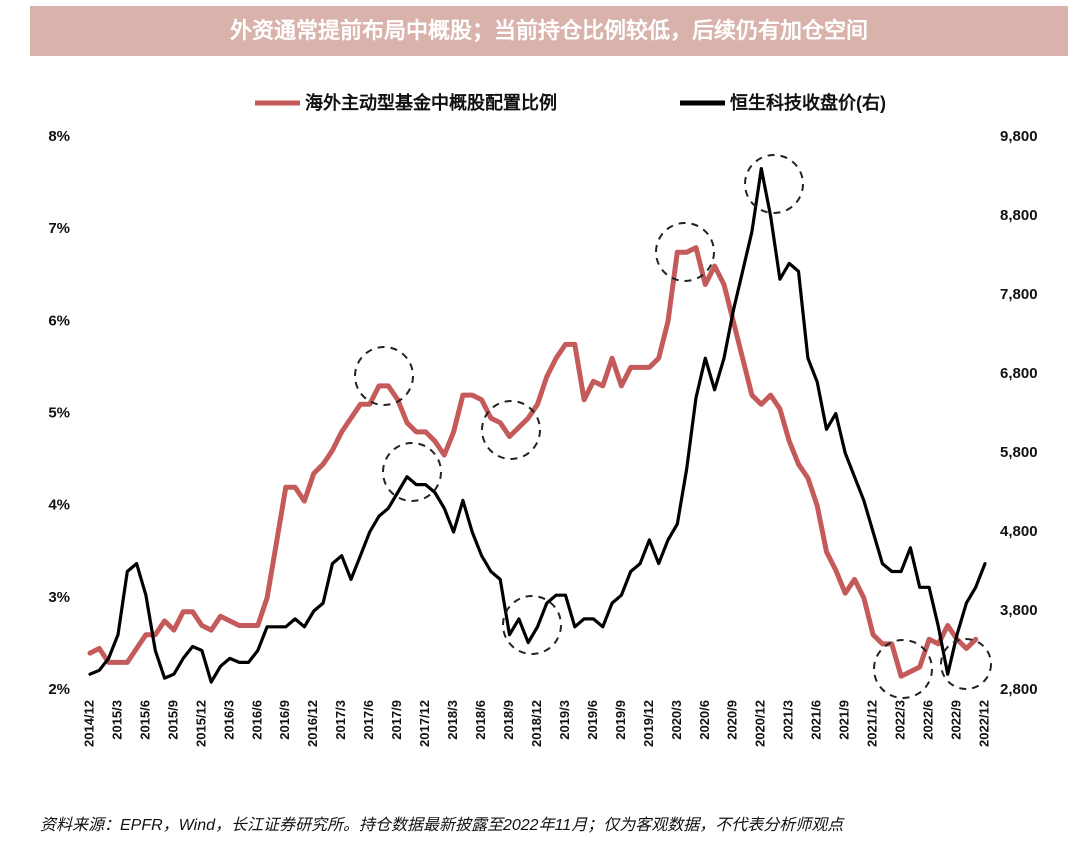 Image resolution: width=1080 pixels, height=842 pixels. Describe the element at coordinates (1019, 689) in the screenshot. I see `y2-tick-label: 2,800` at that location.